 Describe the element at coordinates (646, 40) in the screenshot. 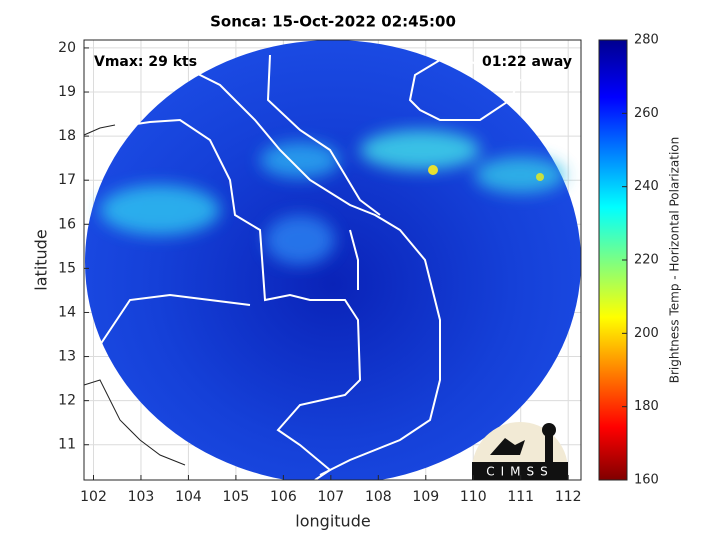

I see `colorbar-tick-label: 280` at that location.